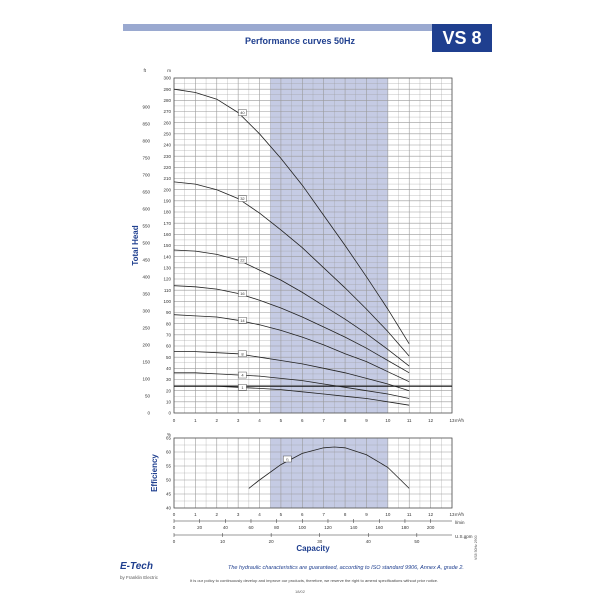 The width and height of the screenshot is (600, 600). Describe the element at coordinates (167, 89) in the screenshot. I see `y-tick-label-m: 290` at that location.